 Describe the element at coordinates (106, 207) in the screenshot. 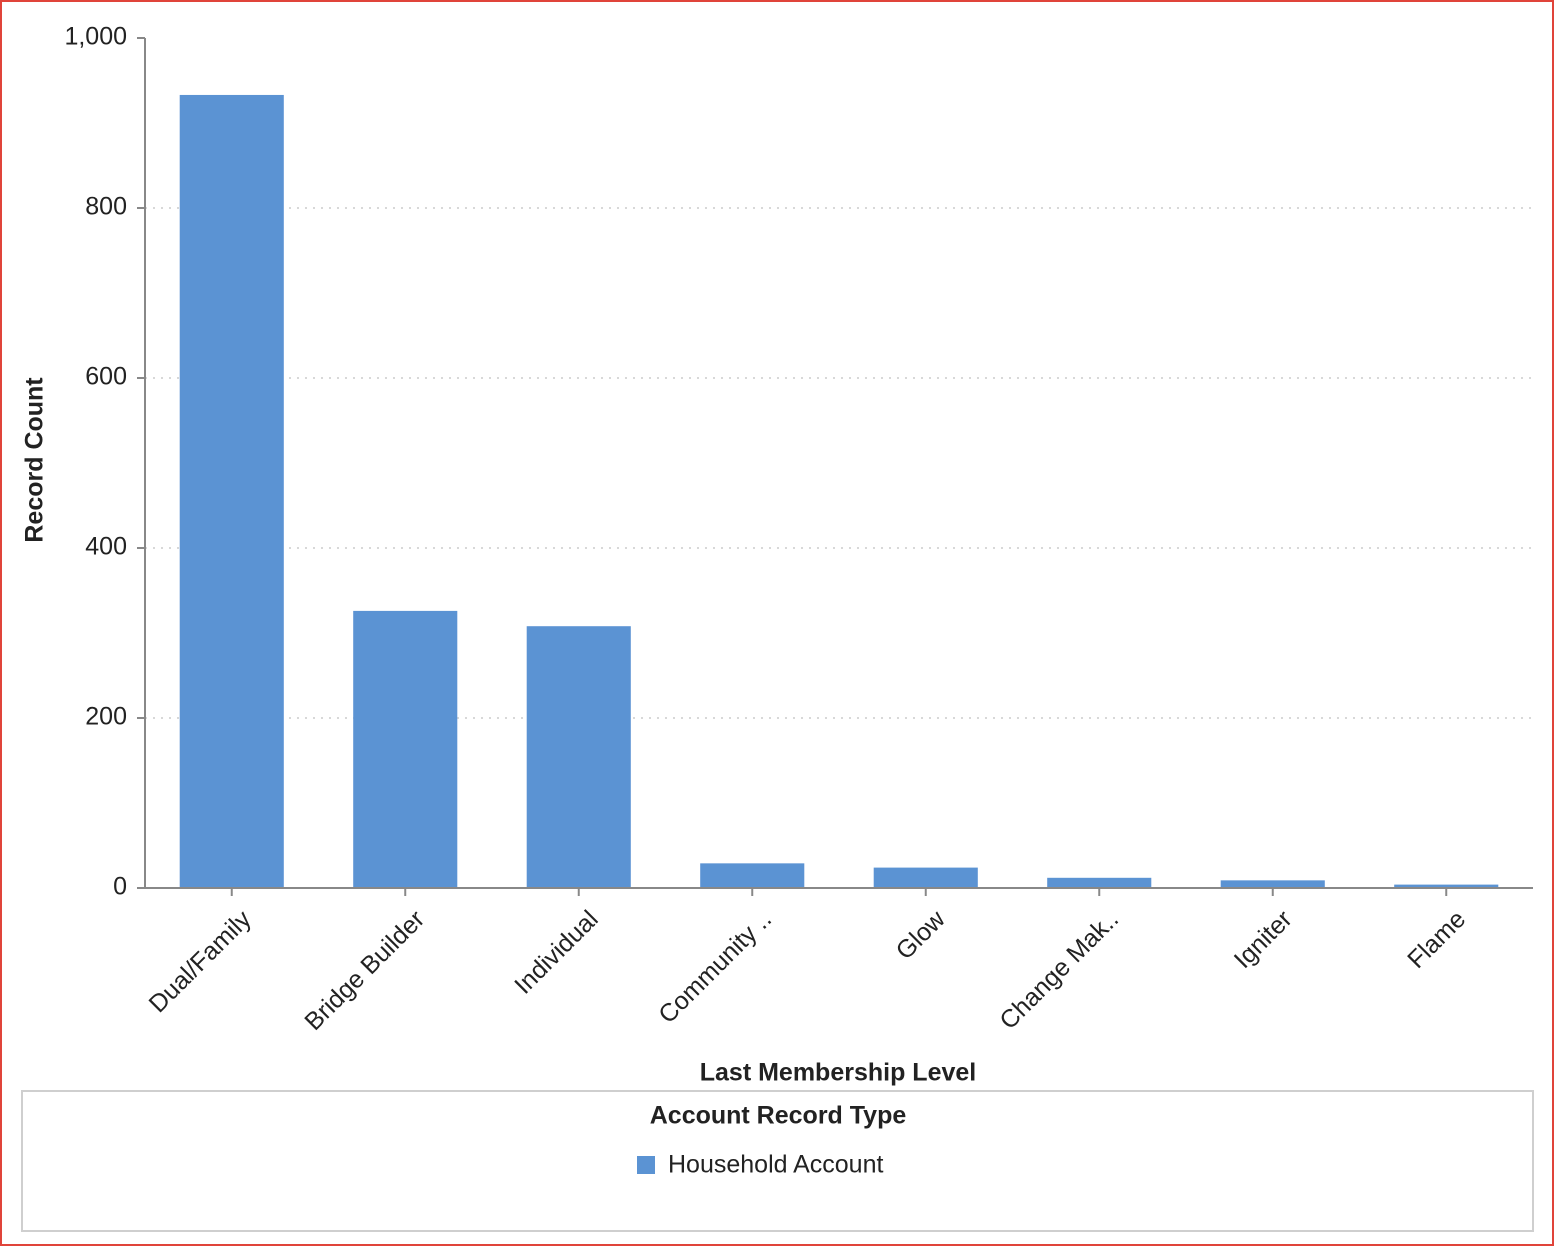

I see `y-tick-label: 800` at that location.